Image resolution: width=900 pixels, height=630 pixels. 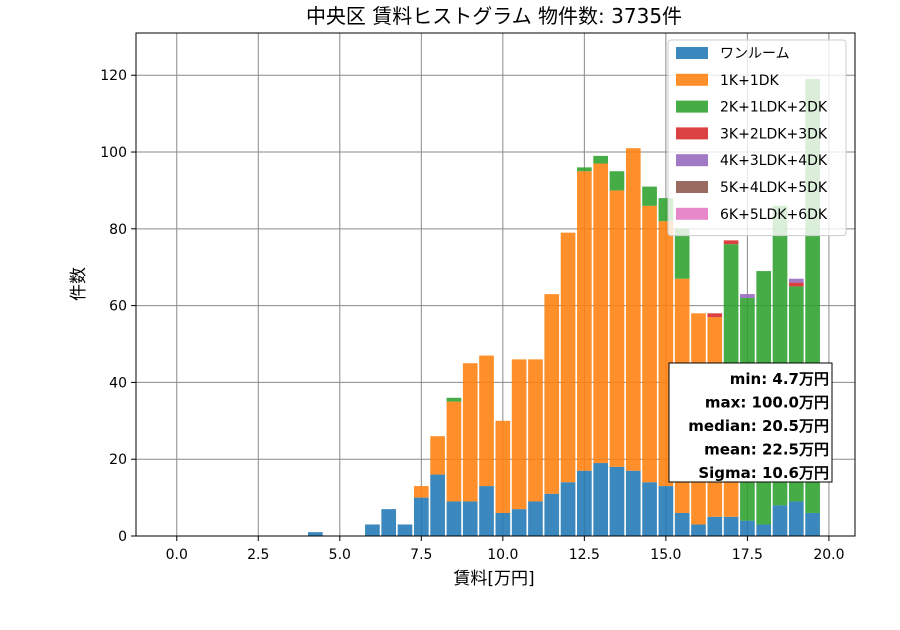 I want to click on x-tick-label: 12.5, so click(x=584, y=555).